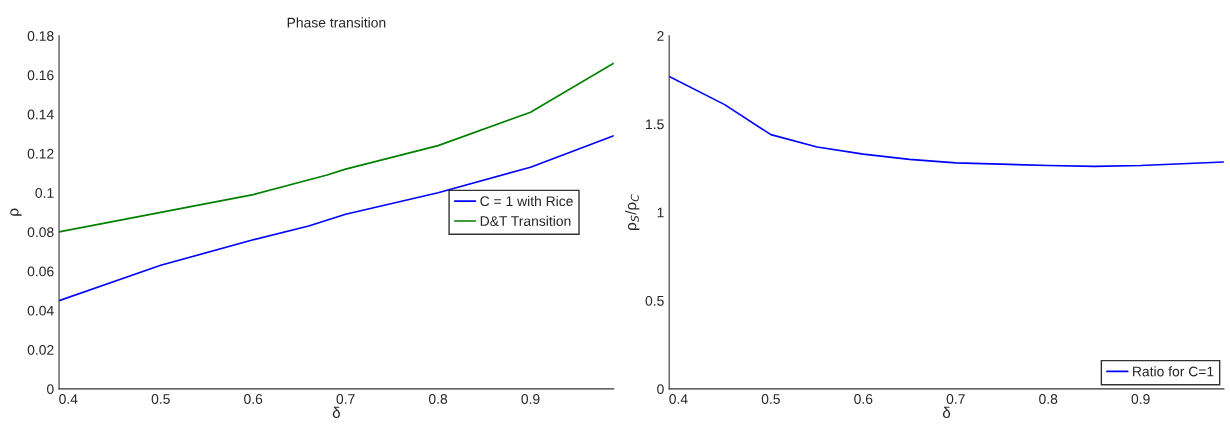 Image resolution: width=1230 pixels, height=447 pixels. Describe the element at coordinates (632, 212) in the screenshot. I see `y-axis-title: ρ$_{S}$/ρ$_{C}$` at that location.